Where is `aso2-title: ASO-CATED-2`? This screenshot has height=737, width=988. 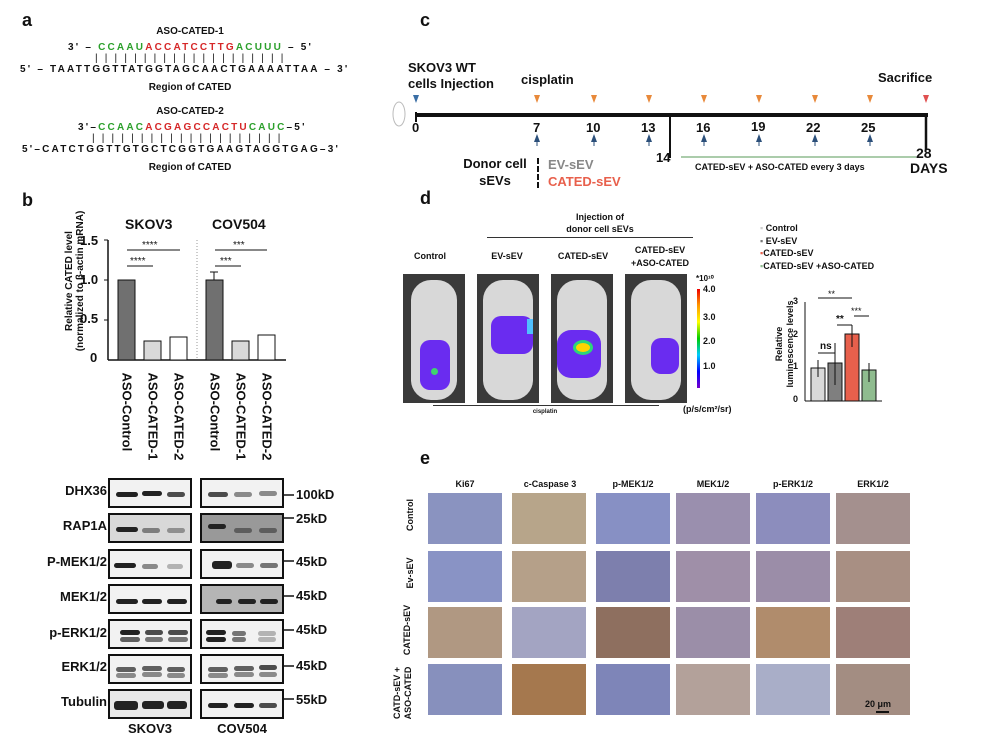
aso2-title: ASO-CATED-2 is located at coordinates (190, 111).